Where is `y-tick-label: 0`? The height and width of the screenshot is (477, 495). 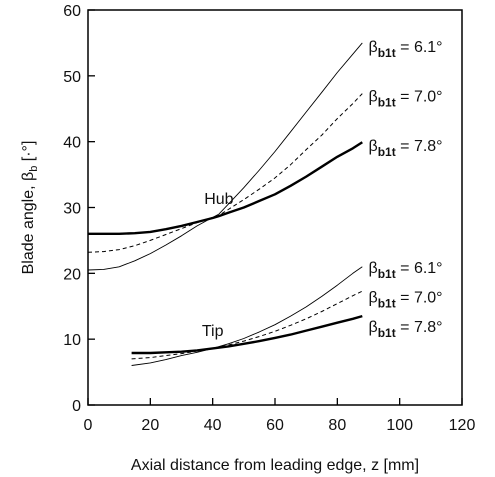
y-tick-label: 0 is located at coordinates (76, 406).